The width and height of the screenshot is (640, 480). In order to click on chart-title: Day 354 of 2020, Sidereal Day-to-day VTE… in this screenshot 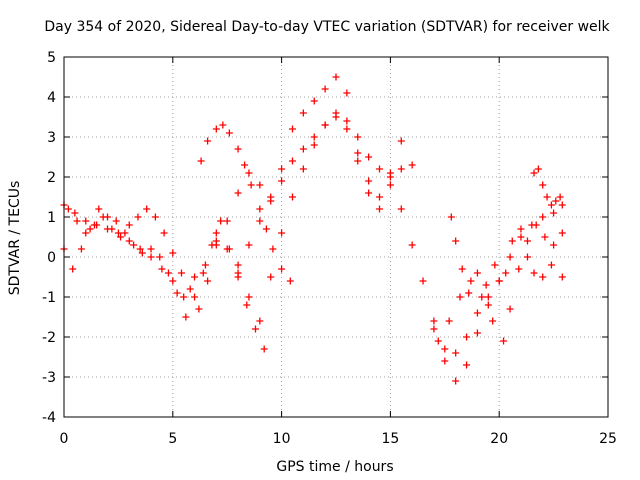, I will do `click(327, 27)`.